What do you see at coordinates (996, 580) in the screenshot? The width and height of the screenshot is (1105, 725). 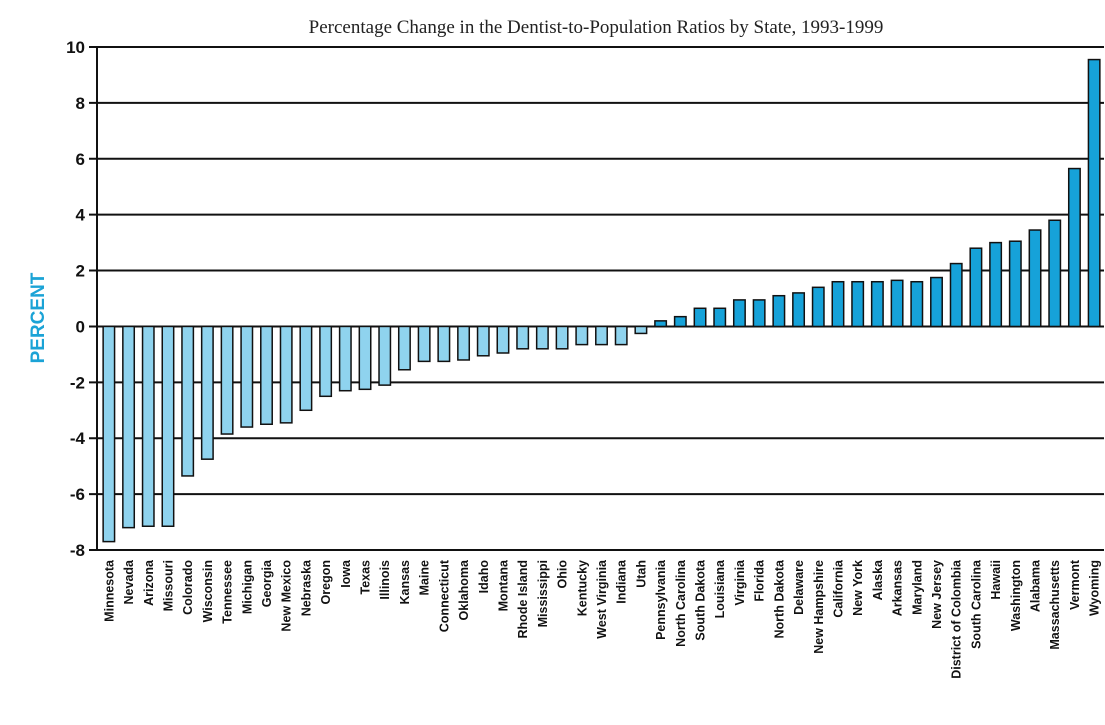 I see `x-tick-label: Hawaii` at bounding box center [996, 580].